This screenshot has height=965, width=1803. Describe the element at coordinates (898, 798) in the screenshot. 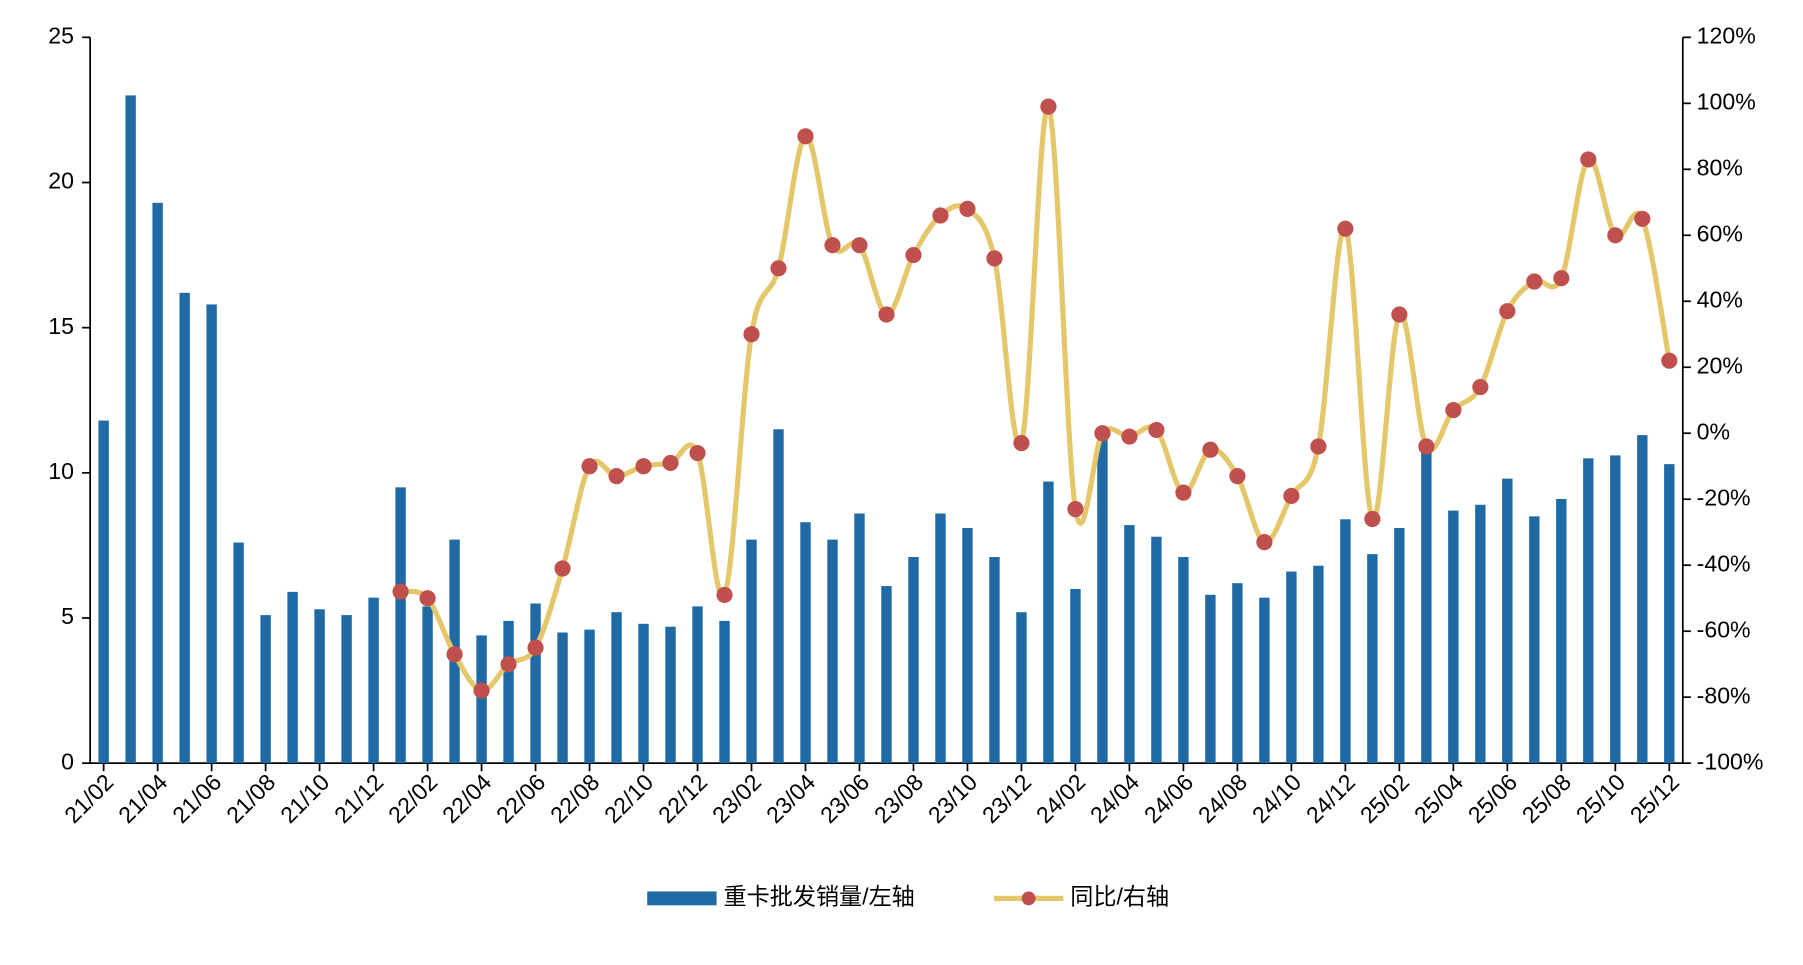

I see `x-tick-label: 23/08` at that location.